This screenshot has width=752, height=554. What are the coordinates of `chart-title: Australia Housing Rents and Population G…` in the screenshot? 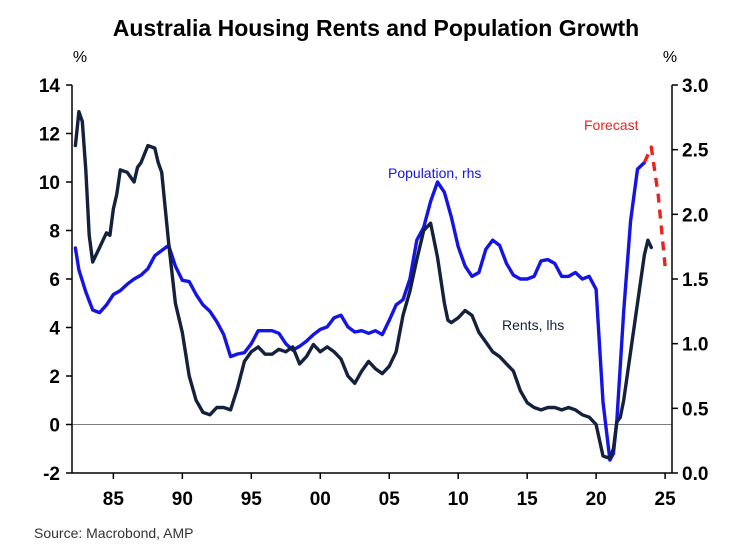 It's located at (376, 28).